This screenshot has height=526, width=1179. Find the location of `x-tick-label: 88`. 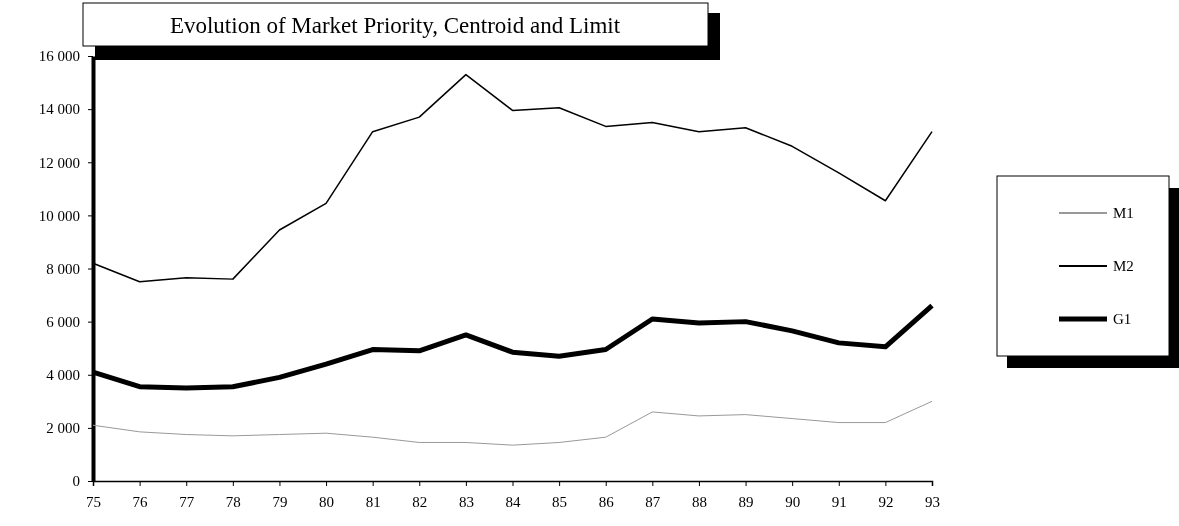

x-tick-label: 88 is located at coordinates (699, 501).